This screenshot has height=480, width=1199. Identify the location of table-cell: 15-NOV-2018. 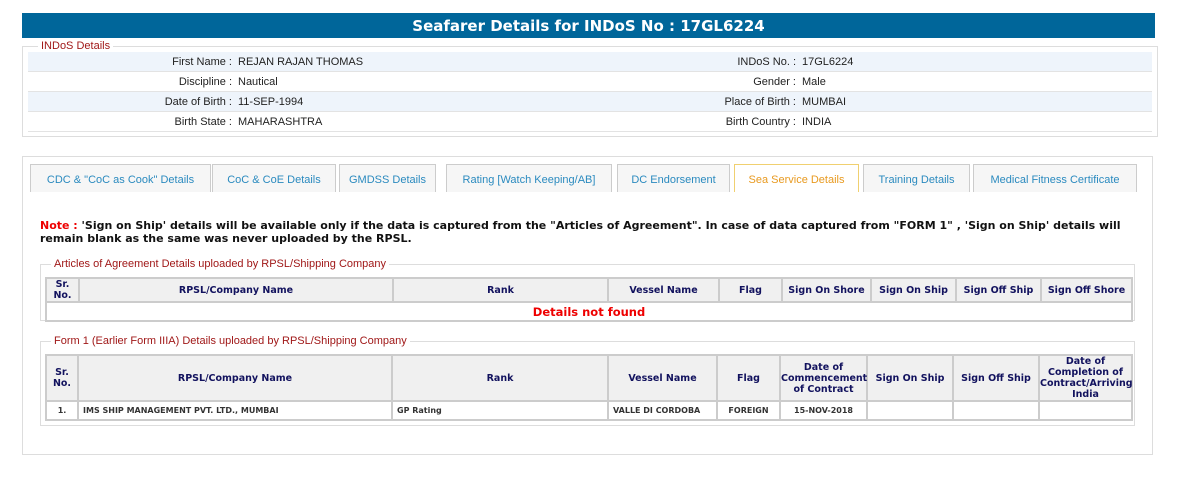
(823, 410).